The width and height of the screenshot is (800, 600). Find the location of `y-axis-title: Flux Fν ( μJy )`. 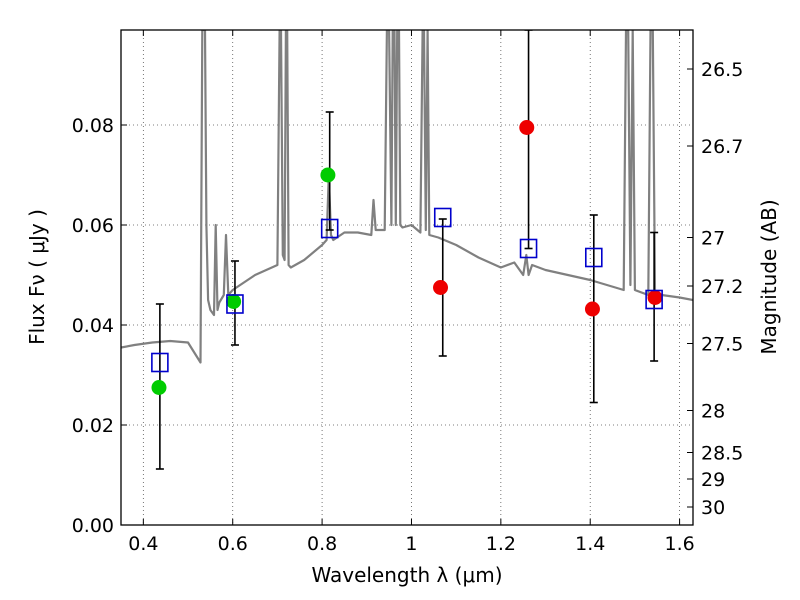

y-axis-title: Flux Fν ( μJy ) is located at coordinates (37, 277).